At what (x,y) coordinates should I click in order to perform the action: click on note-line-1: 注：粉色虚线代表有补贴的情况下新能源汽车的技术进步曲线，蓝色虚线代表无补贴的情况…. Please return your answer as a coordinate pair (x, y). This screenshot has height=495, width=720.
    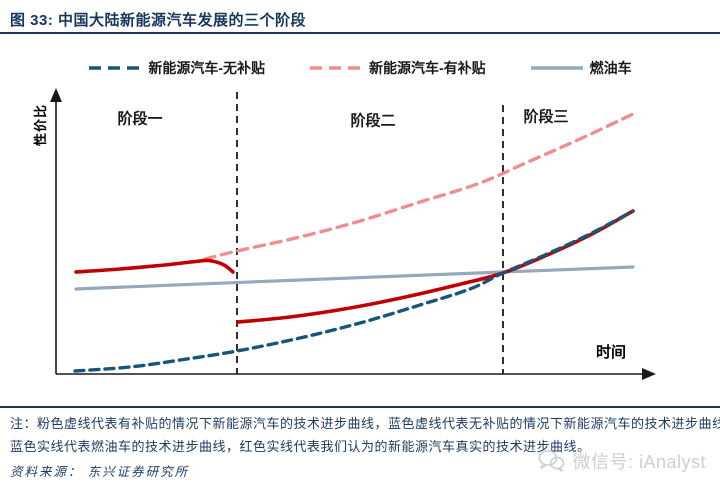
    Looking at the image, I should click on (365, 423).